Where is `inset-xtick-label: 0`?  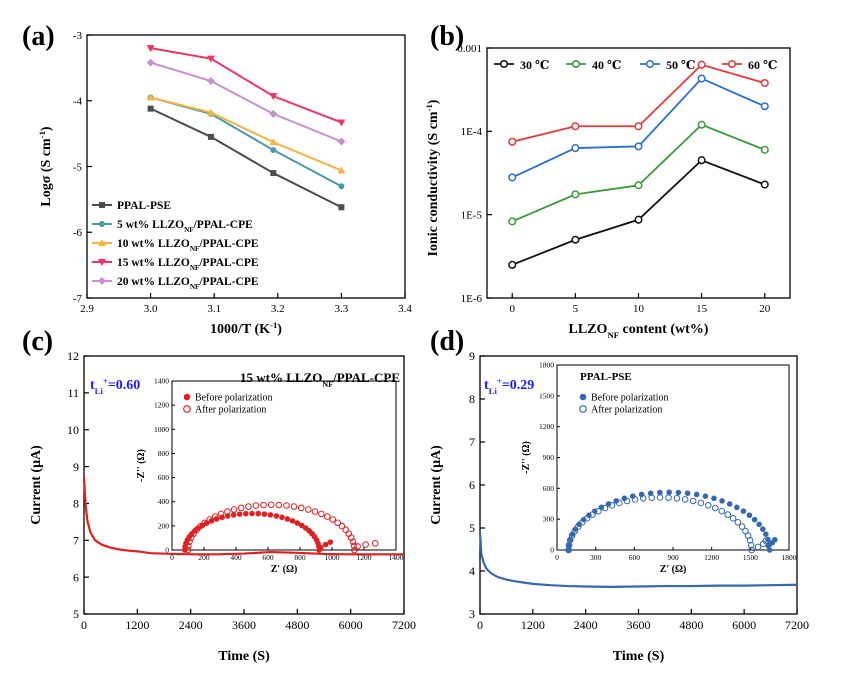 inset-xtick-label: 0 is located at coordinates (172, 557).